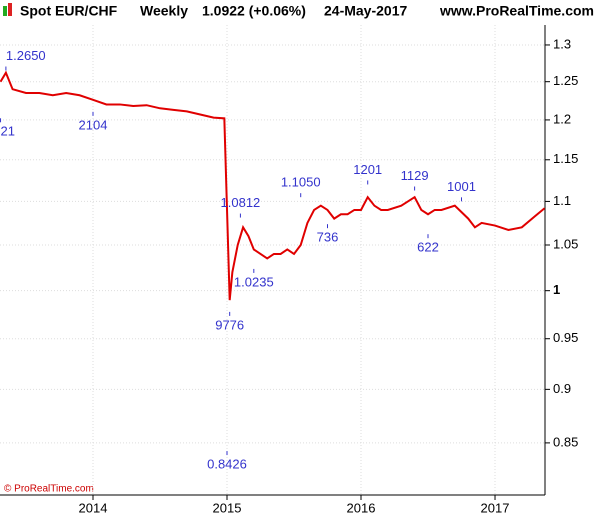  Describe the element at coordinates (565, 441) in the screenshot. I see `y-tick-label: 0.85` at that location.